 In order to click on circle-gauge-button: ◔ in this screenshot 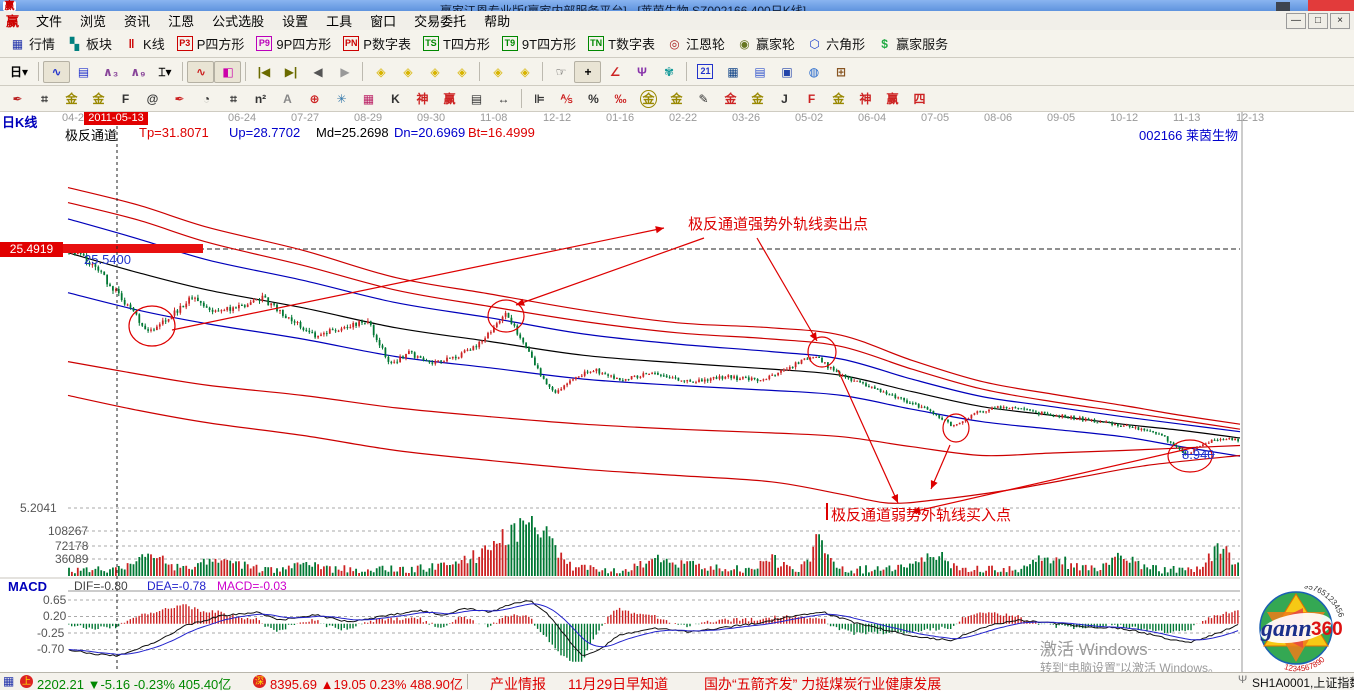, I will do `click(206, 99)`.